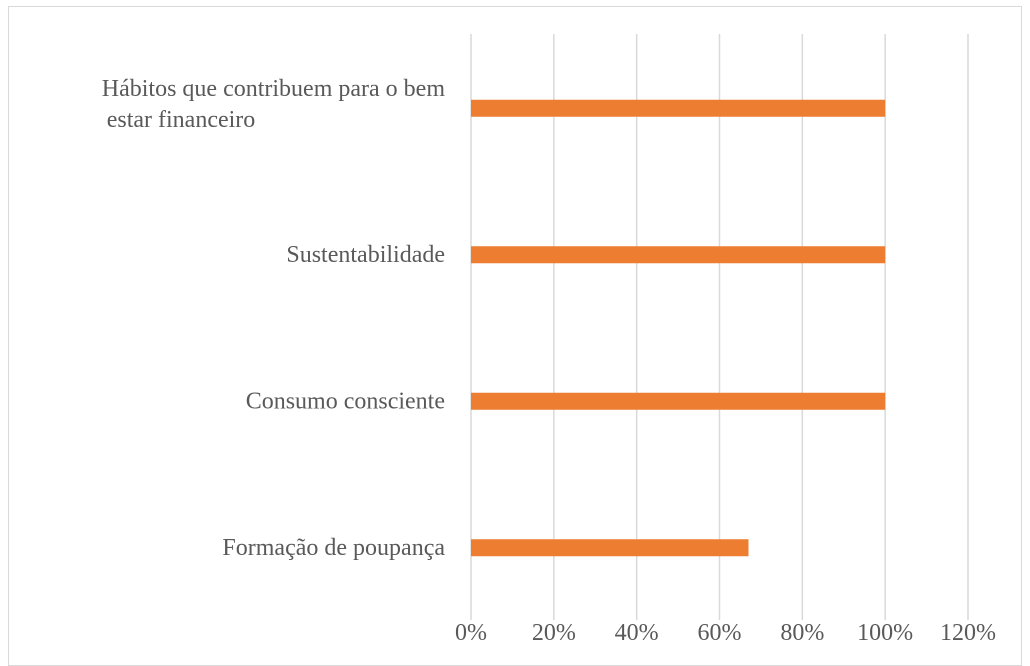 This screenshot has height=666, width=1030. Describe the element at coordinates (365, 255) in the screenshot. I see `category-label: Sustentabilidade` at that location.